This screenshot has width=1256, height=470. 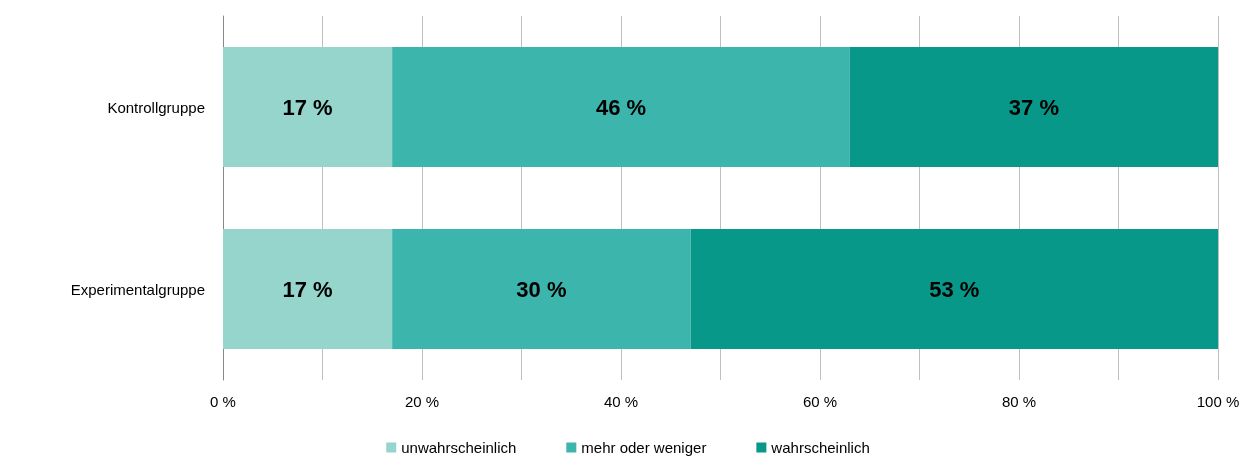 What do you see at coordinates (422, 401) in the screenshot?
I see `x-tick-label: 20 %` at bounding box center [422, 401].